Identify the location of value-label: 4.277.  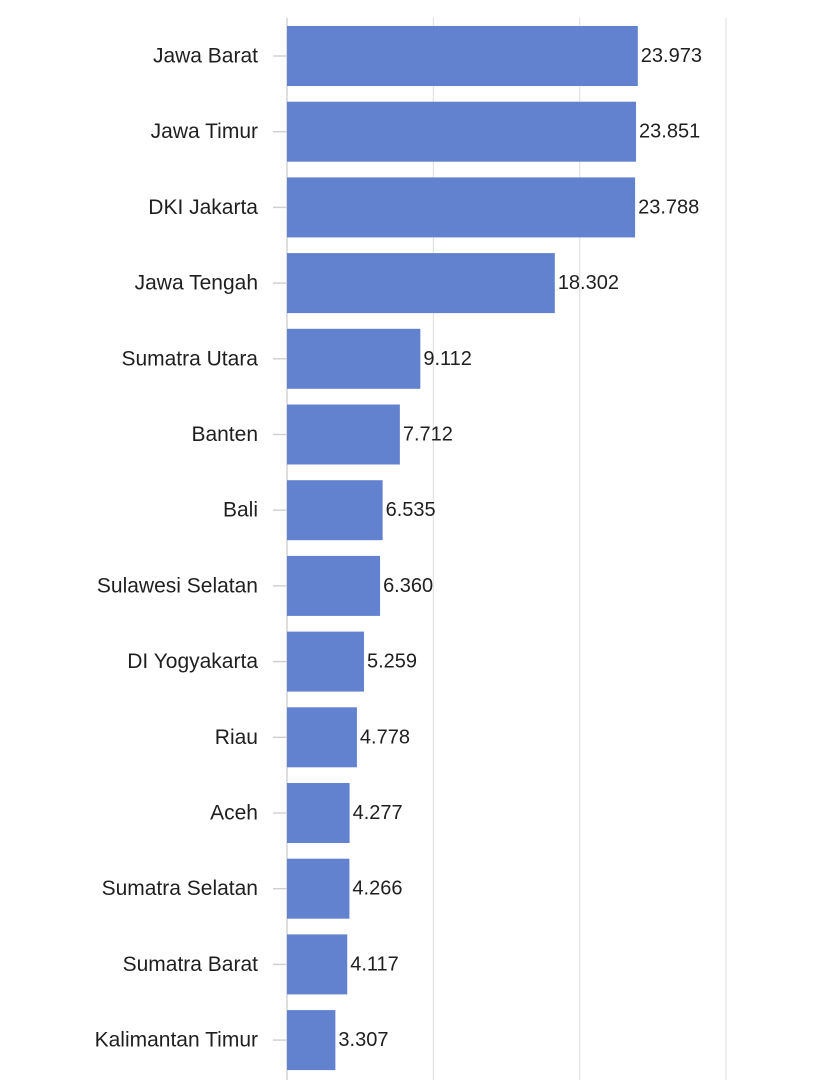
(378, 813).